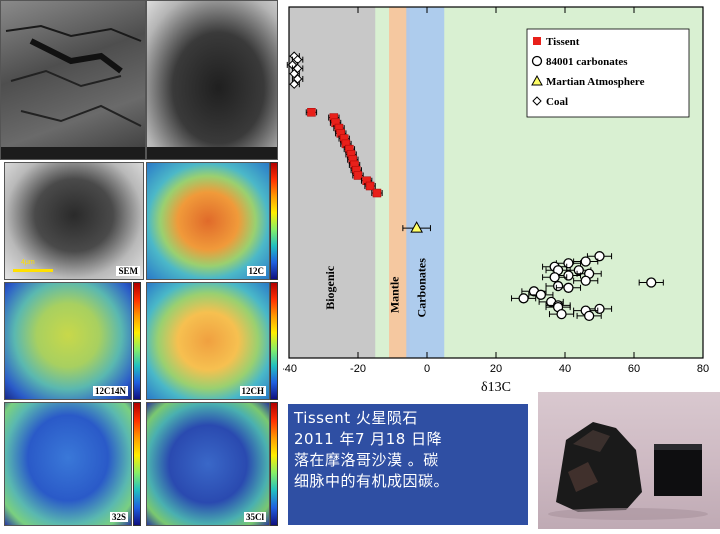 This screenshot has height=534, width=720. What do you see at coordinates (33, 270) in the screenshot?
I see `scale-bar` at bounding box center [33, 270].